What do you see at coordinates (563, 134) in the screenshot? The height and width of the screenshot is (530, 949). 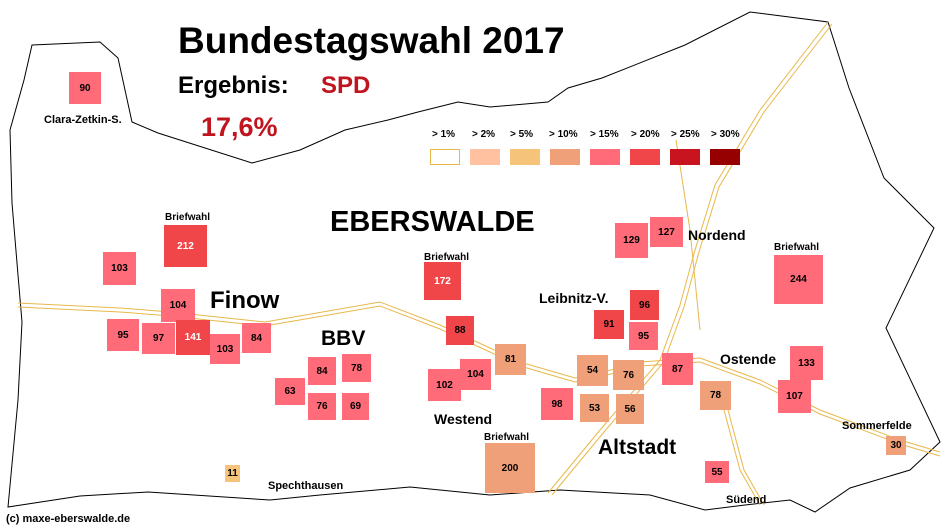 I see `legend-label: > 10%` at bounding box center [563, 134].